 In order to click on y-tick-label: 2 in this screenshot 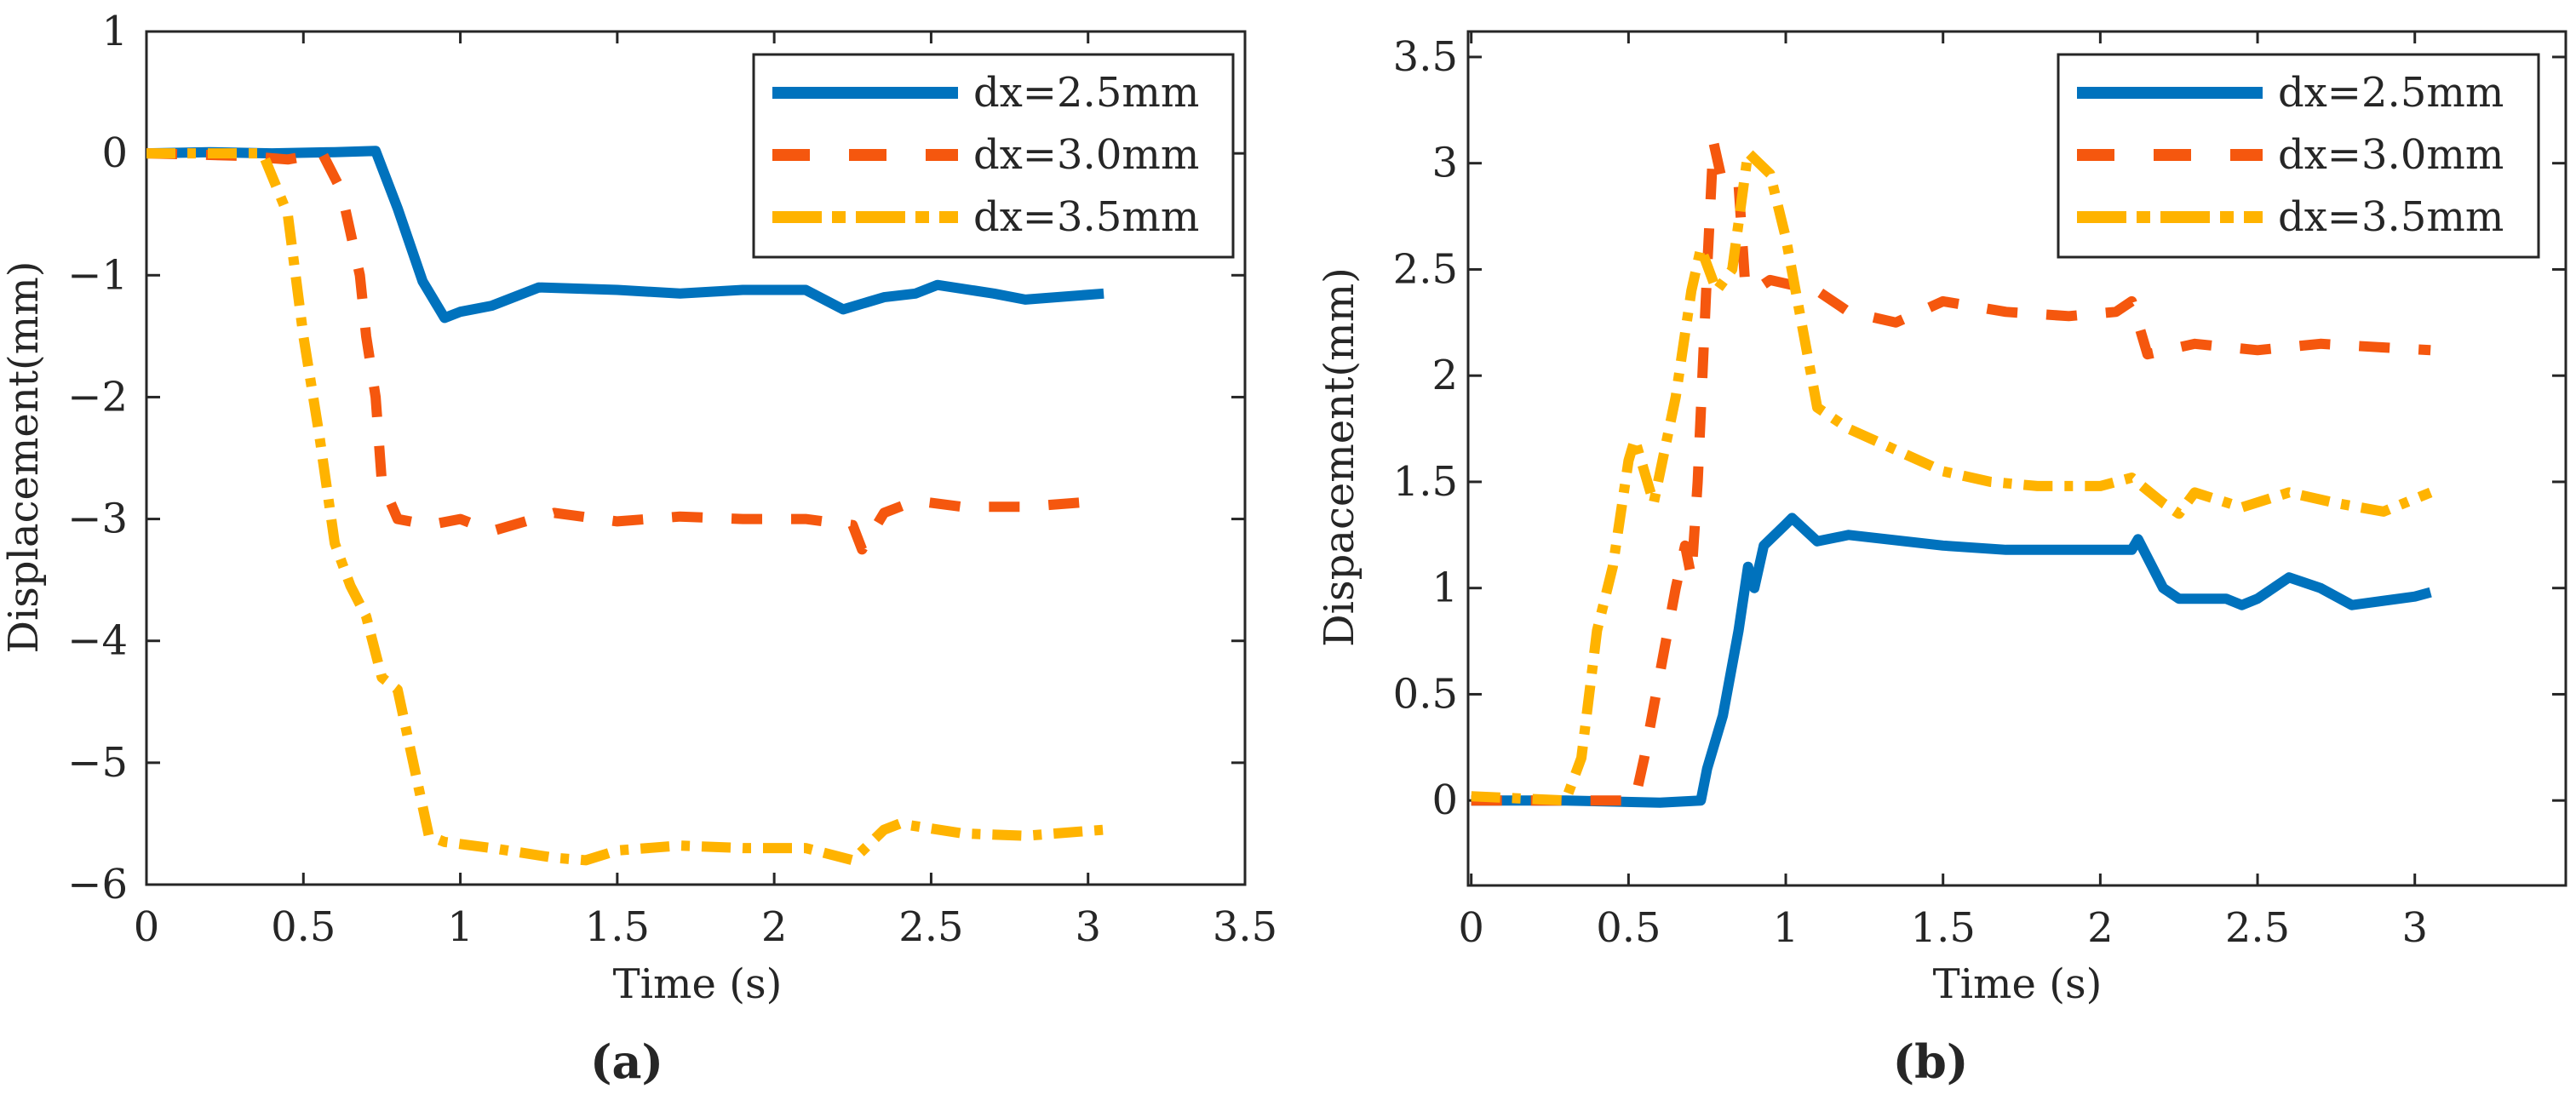, I will do `click(1444, 375)`.